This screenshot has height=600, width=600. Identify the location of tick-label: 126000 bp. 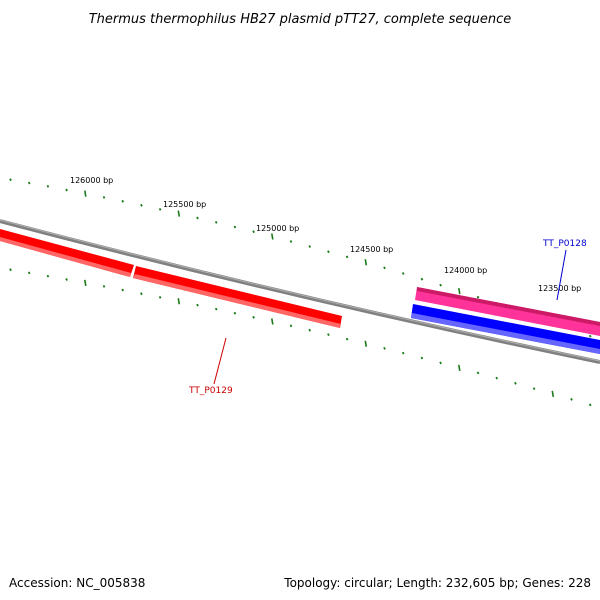
(91, 180).